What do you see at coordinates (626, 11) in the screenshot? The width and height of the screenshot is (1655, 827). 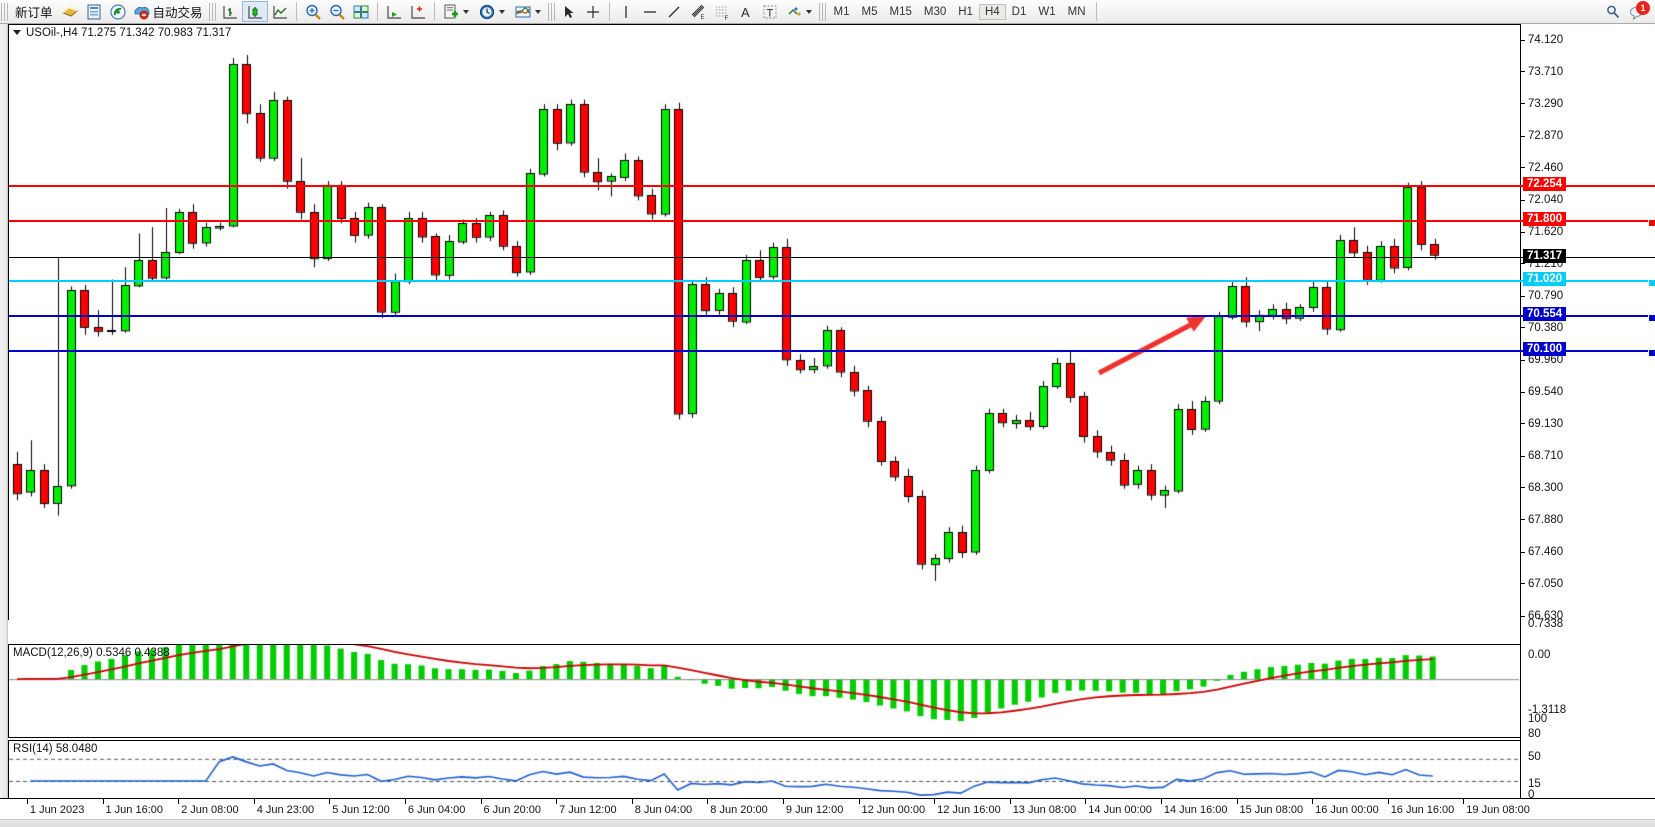 I see `vertical-line-button` at bounding box center [626, 11].